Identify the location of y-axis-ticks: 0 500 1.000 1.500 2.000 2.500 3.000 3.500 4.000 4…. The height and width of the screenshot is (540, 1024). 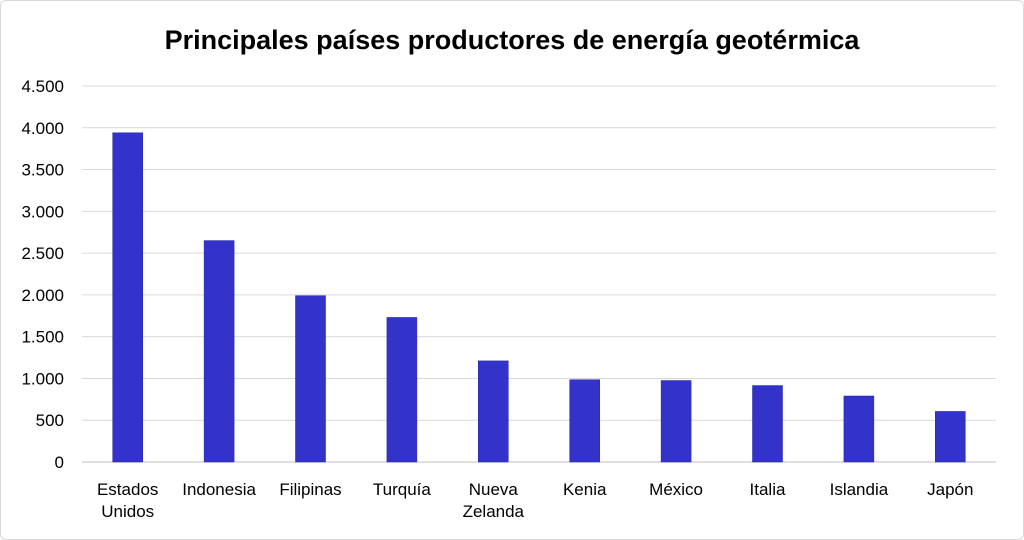
(42, 274).